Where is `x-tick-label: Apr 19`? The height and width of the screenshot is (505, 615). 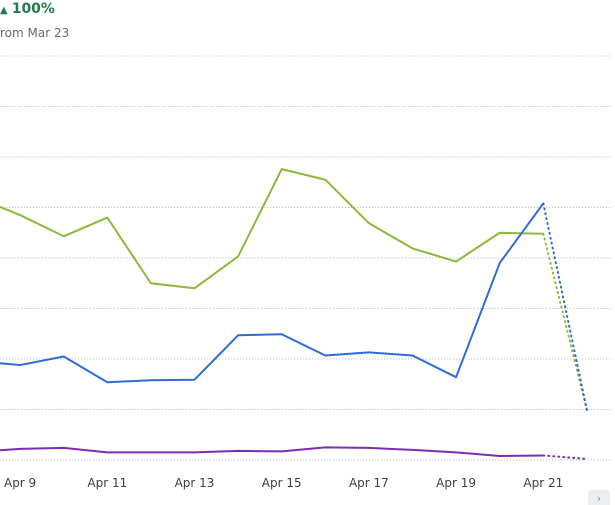
x-tick-label: Apr 19 is located at coordinates (456, 483).